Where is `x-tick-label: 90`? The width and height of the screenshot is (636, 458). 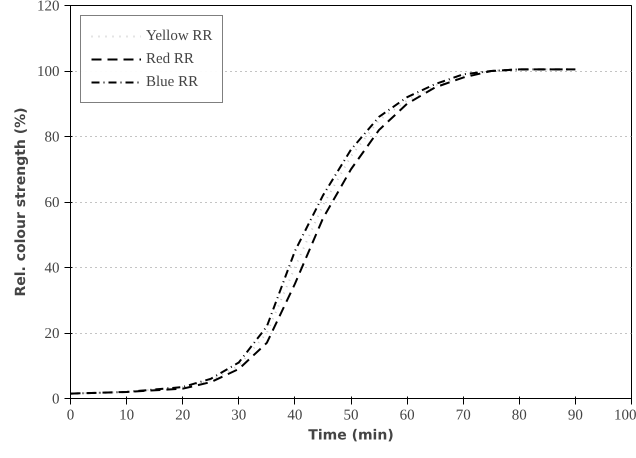 x-tick-label: 90 is located at coordinates (575, 416).